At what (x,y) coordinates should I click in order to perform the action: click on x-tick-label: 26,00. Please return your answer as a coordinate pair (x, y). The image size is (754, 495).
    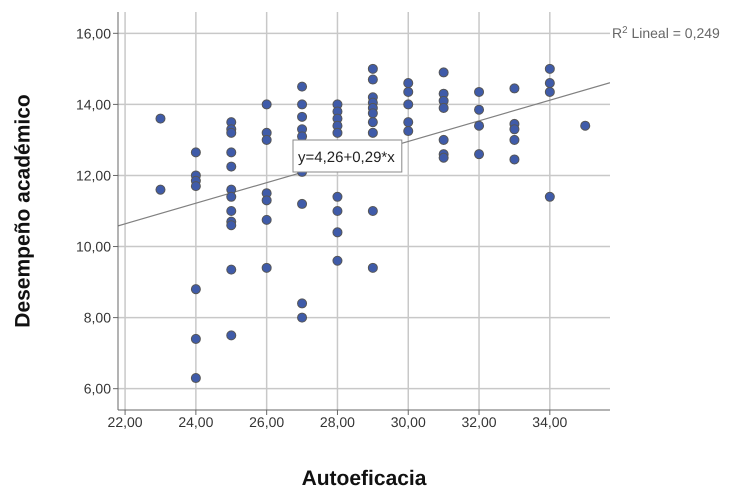
    Looking at the image, I should click on (266, 422).